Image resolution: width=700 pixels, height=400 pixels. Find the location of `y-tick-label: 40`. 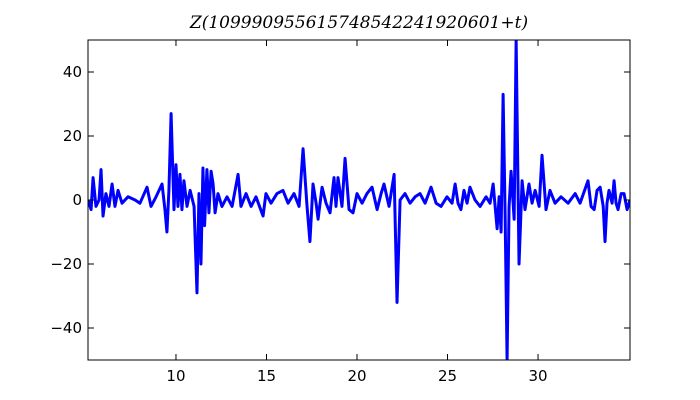

y-tick-label: 40 is located at coordinates (72, 72).